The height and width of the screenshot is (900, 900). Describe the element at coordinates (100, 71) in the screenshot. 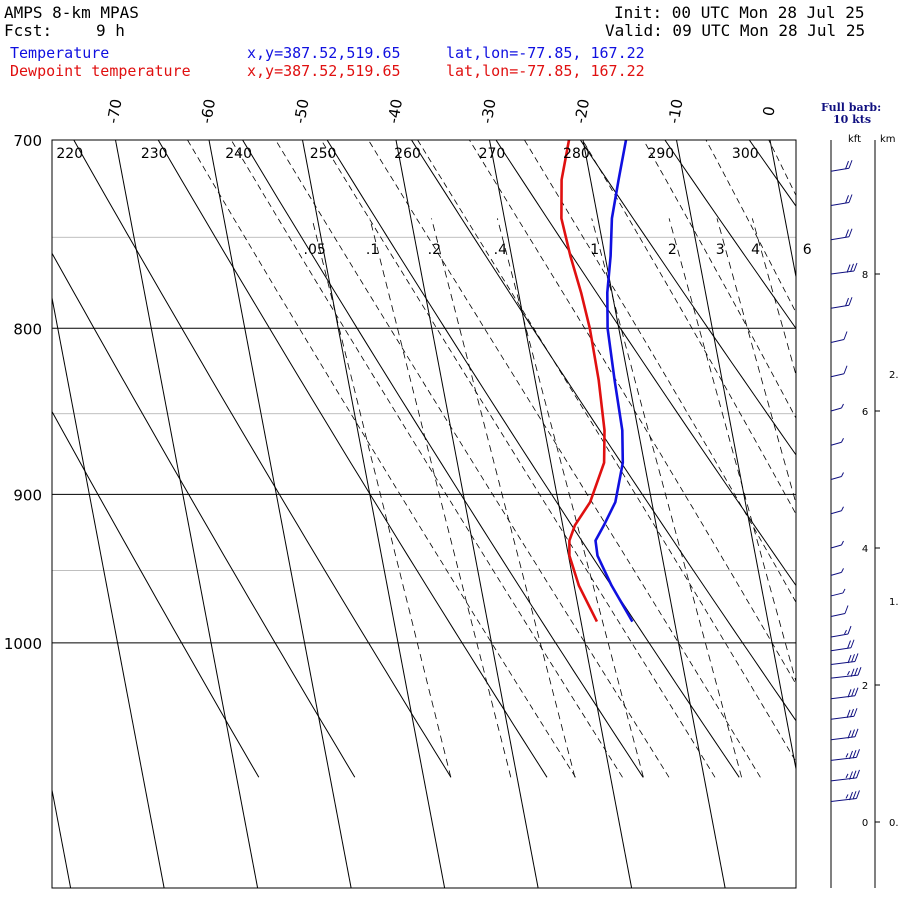

I see `dewpoint-legend: Dewpoint temperature` at that location.